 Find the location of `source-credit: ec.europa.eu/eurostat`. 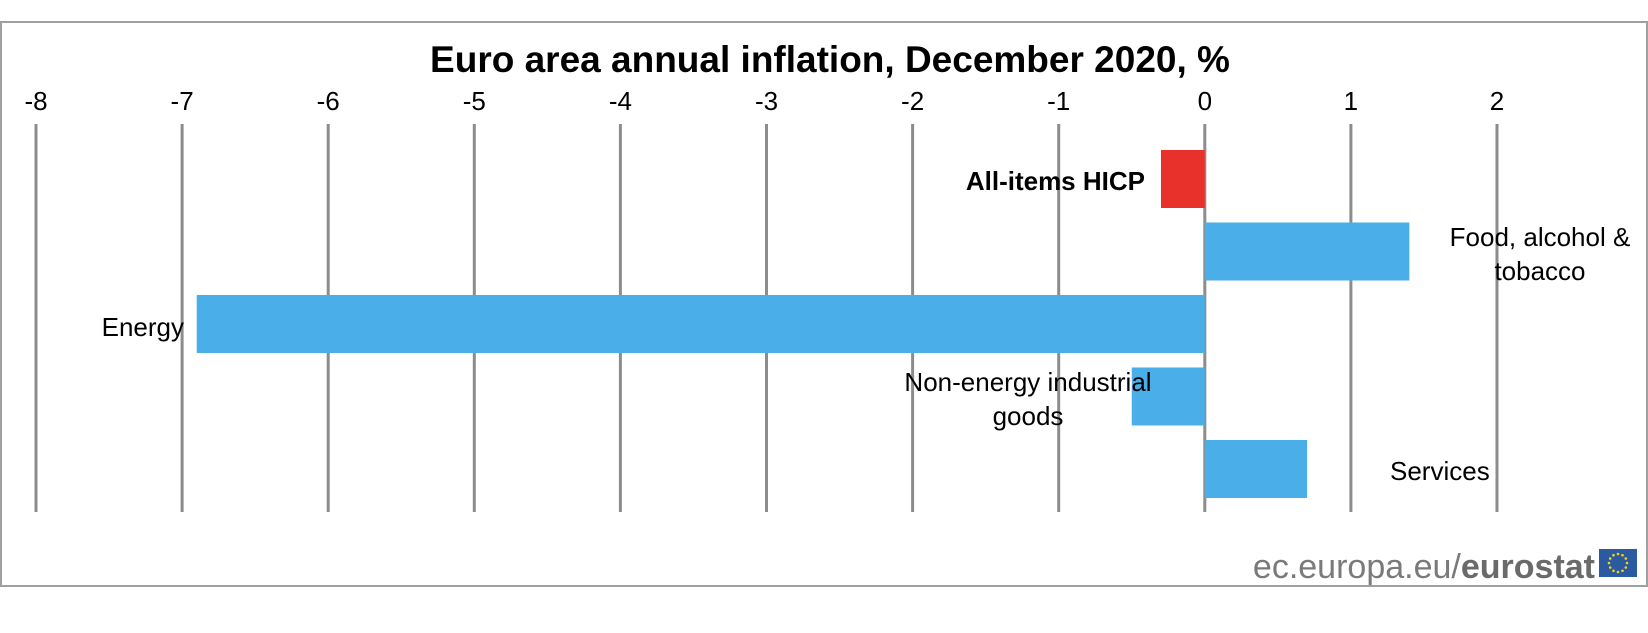

source-credit: ec.europa.eu/eurostat is located at coordinates (1445, 567).